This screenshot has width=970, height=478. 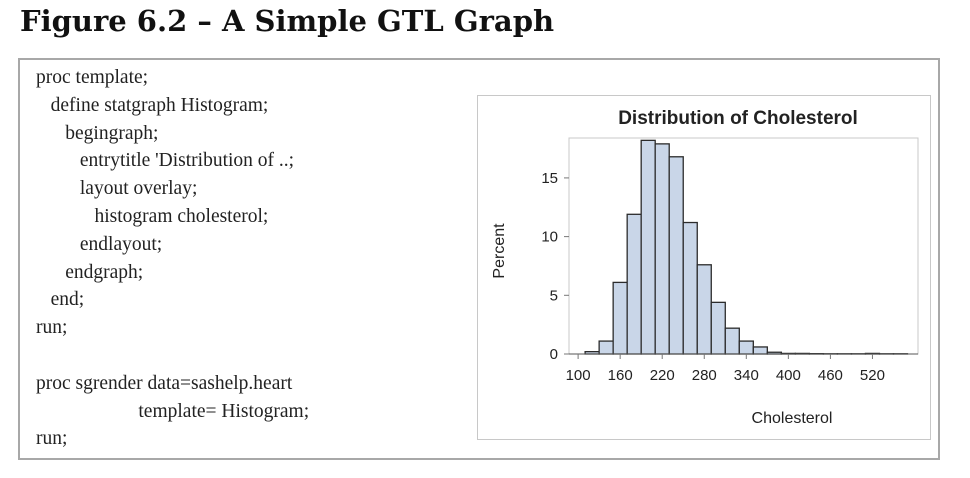 I want to click on code-line: layout overlay;, so click(x=117, y=189).